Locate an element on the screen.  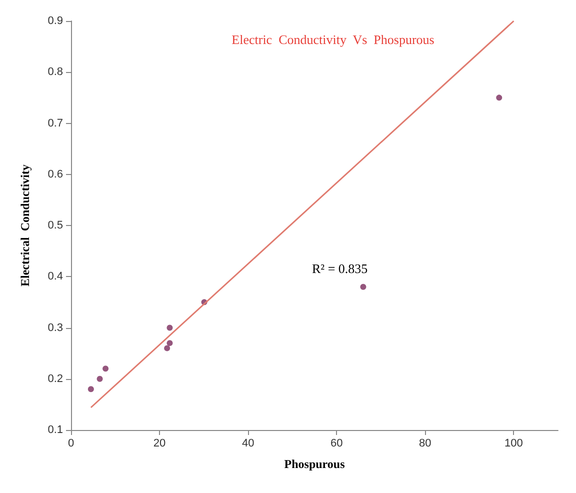
y-axis-title: Electrical Conductivity is located at coordinates (25, 225).